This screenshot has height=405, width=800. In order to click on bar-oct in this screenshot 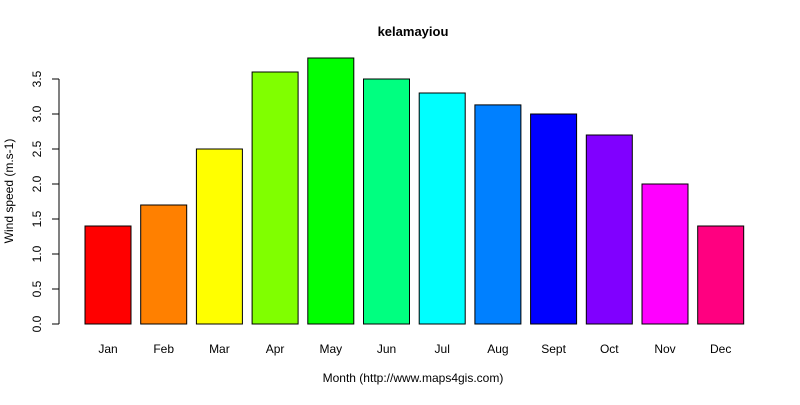, I will do `click(609, 229)`.